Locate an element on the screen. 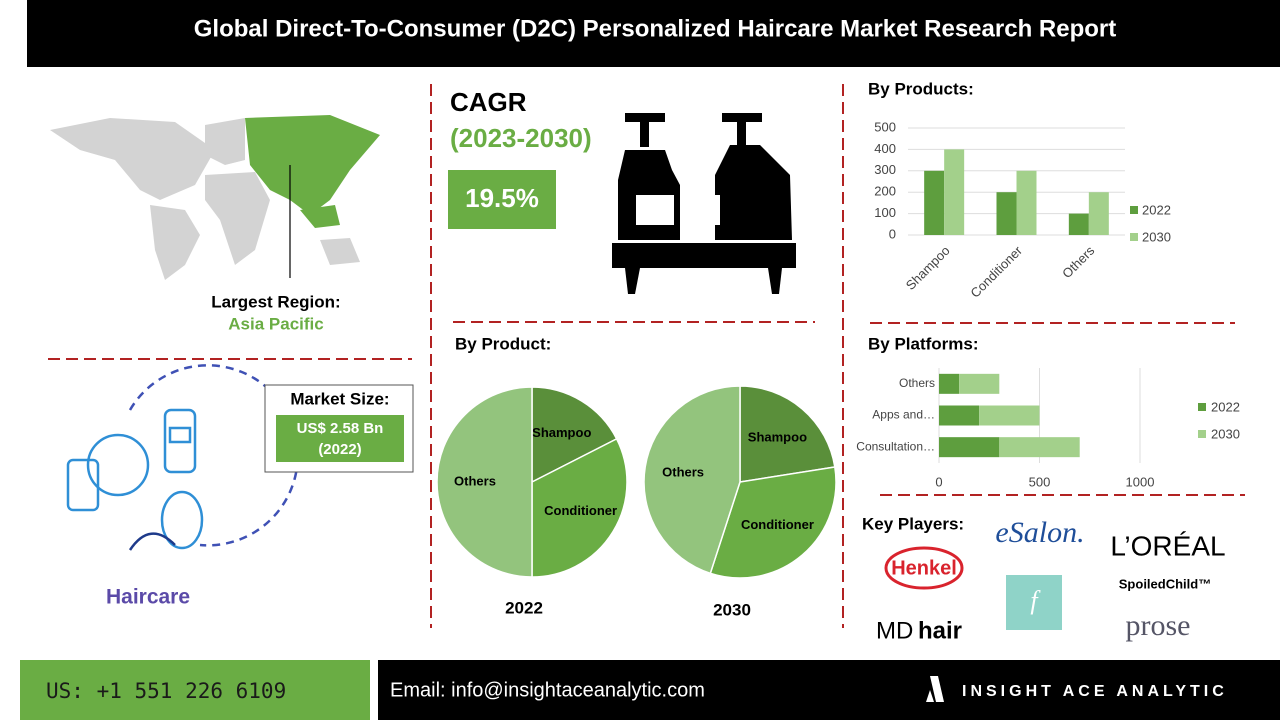 The height and width of the screenshot is (725, 1280). footer-bar is located at coordinates (829, 690).